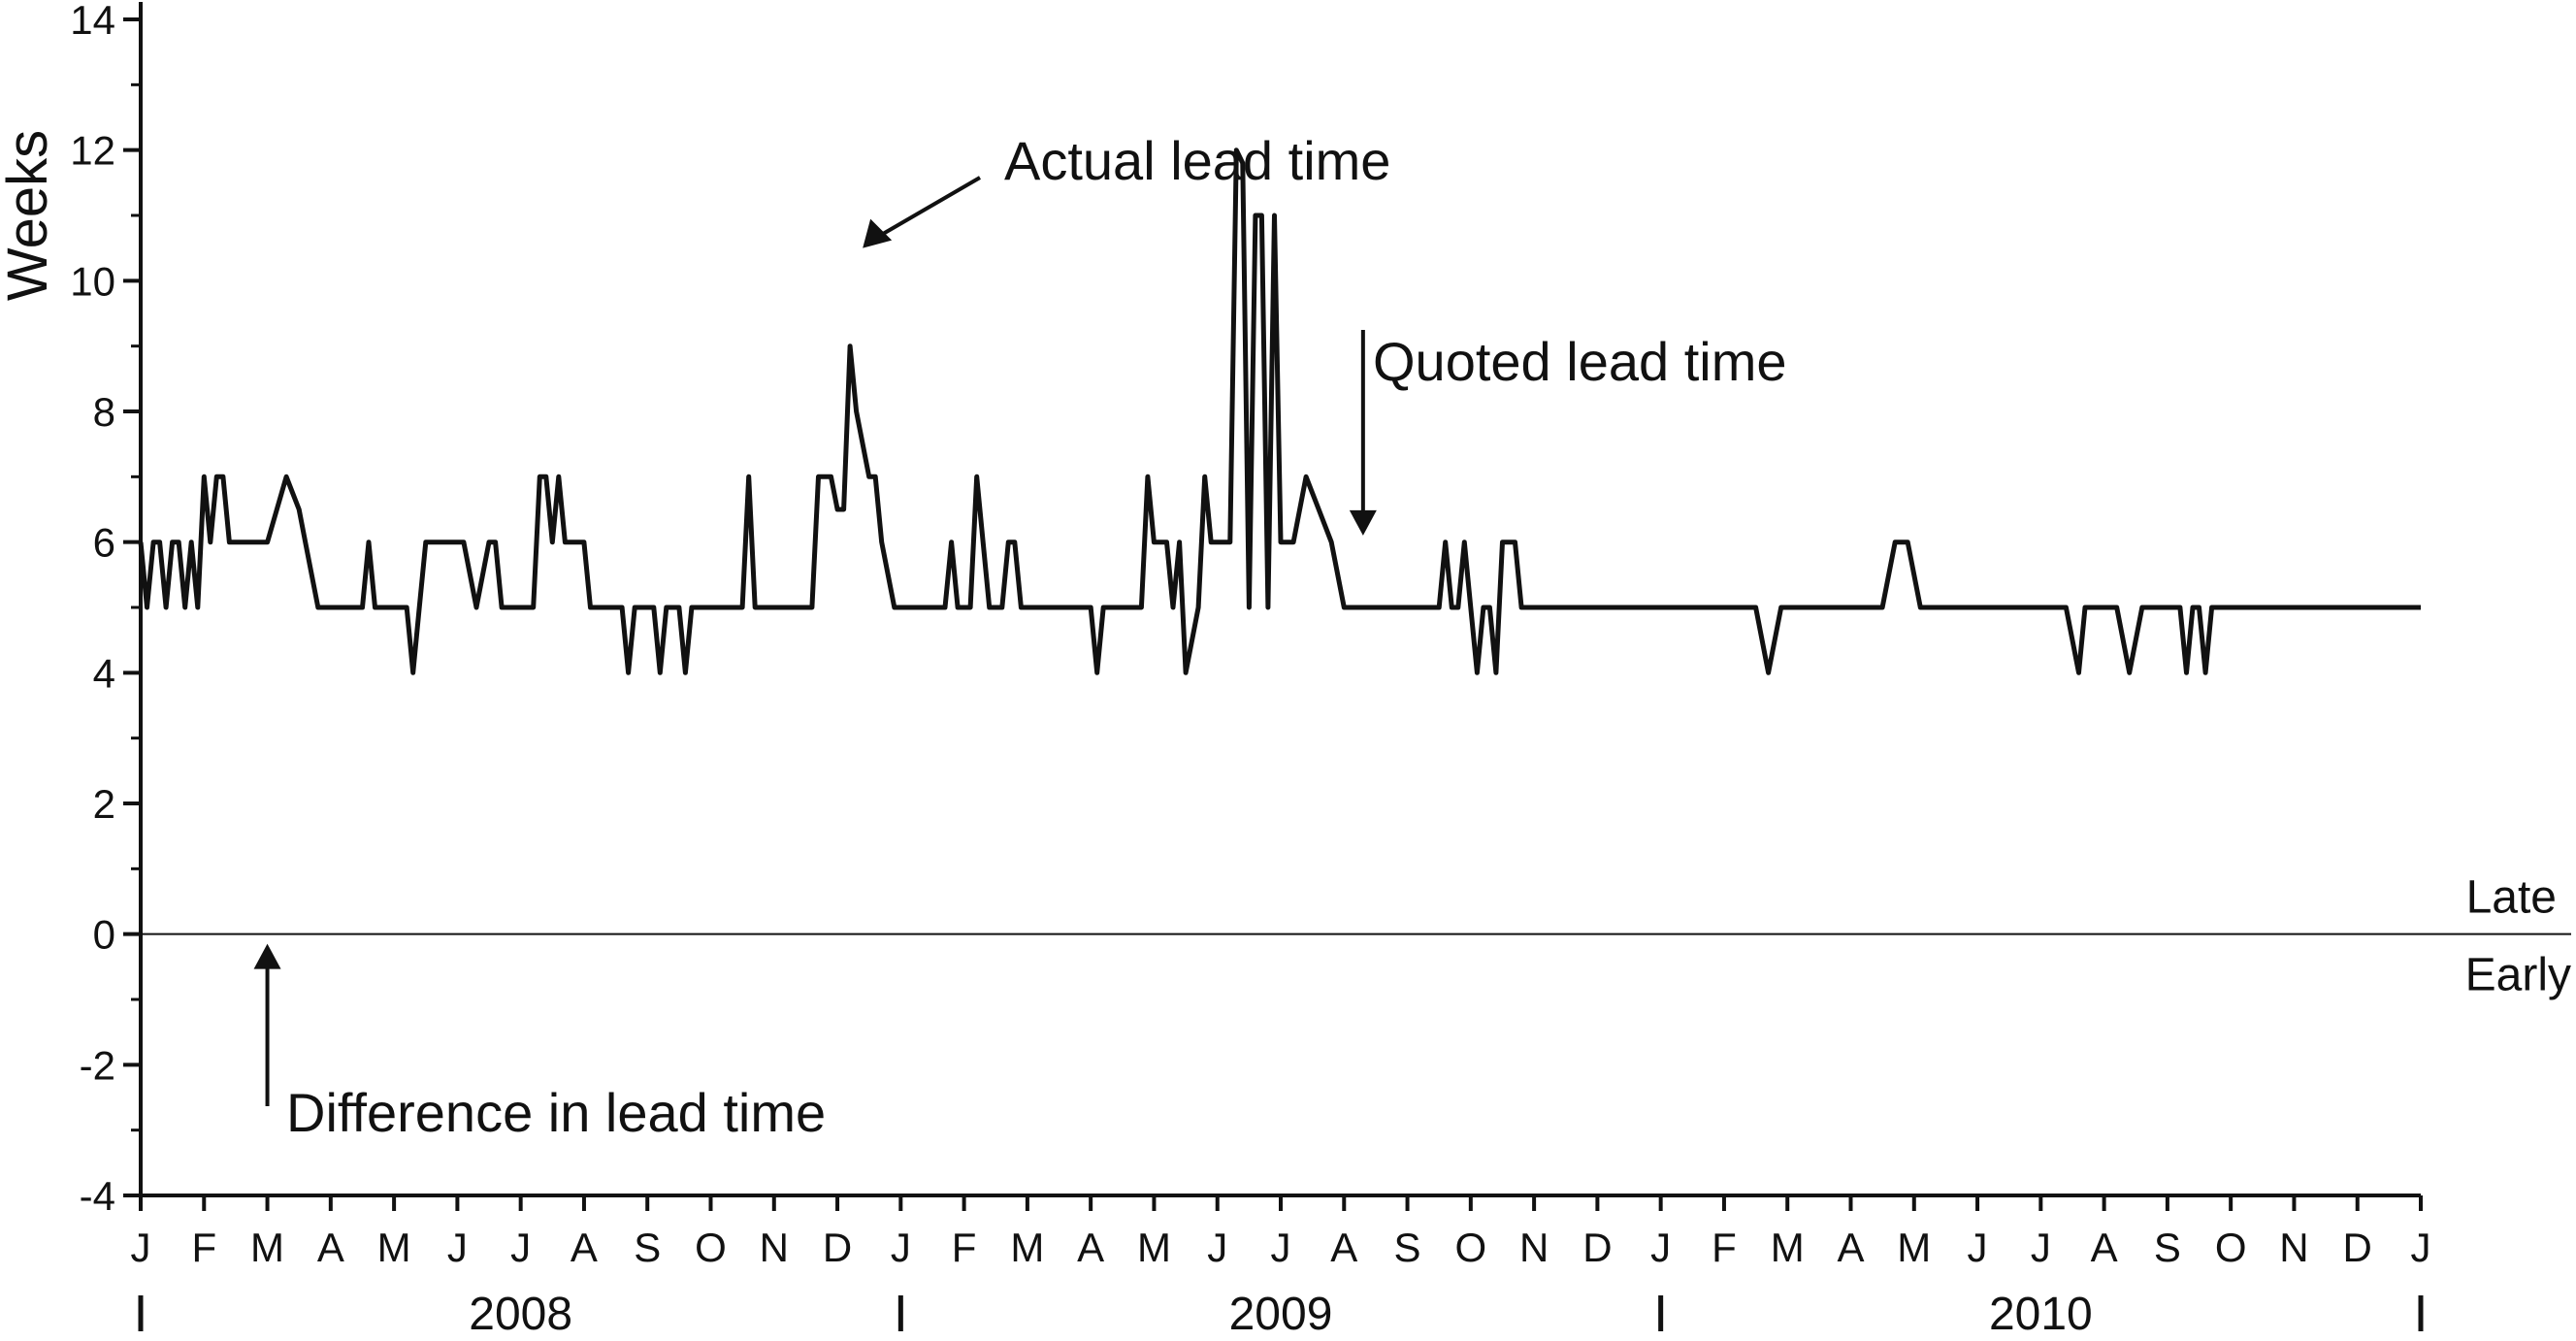 This screenshot has width=2576, height=1341. I want to click on actual-lead-time-annotation: Actual lead time, so click(1197, 160).